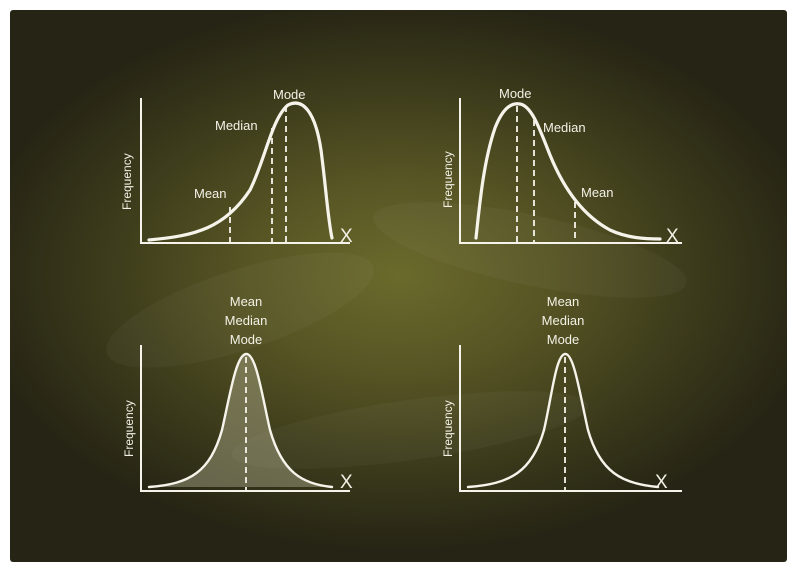 The image size is (800, 571). Describe the element at coordinates (563, 420) in the screenshot. I see `panel-4-curve` at that location.